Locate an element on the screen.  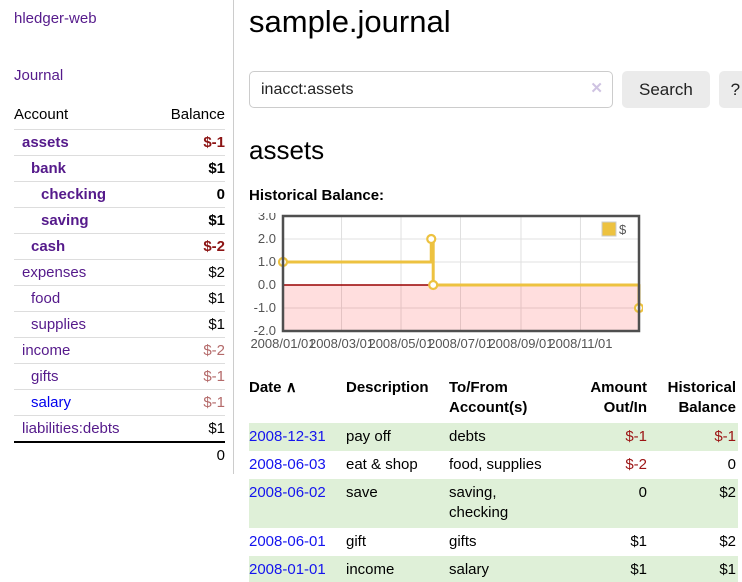
account-link: bank is located at coordinates (49, 168).